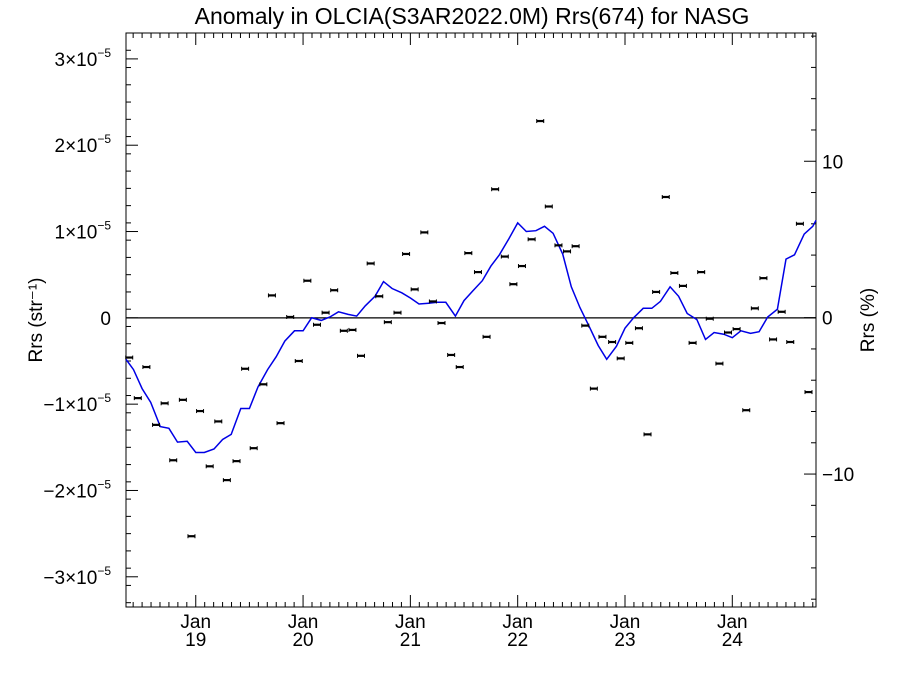 The height and width of the screenshot is (675, 900). Describe the element at coordinates (83, 144) in the screenshot. I see `y-left-tick-label: 2×10⁻⁵` at that location.